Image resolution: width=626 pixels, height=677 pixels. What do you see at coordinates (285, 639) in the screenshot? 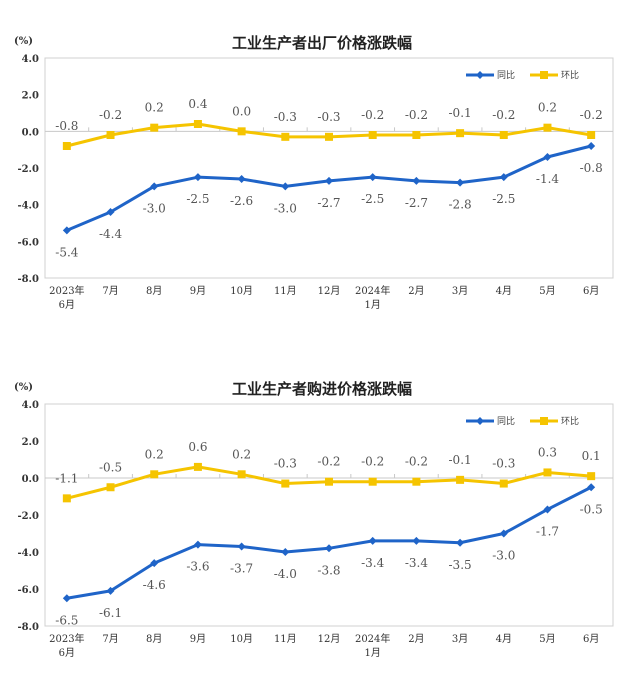
I see `x-tick-label: 11月` at bounding box center [285, 639].